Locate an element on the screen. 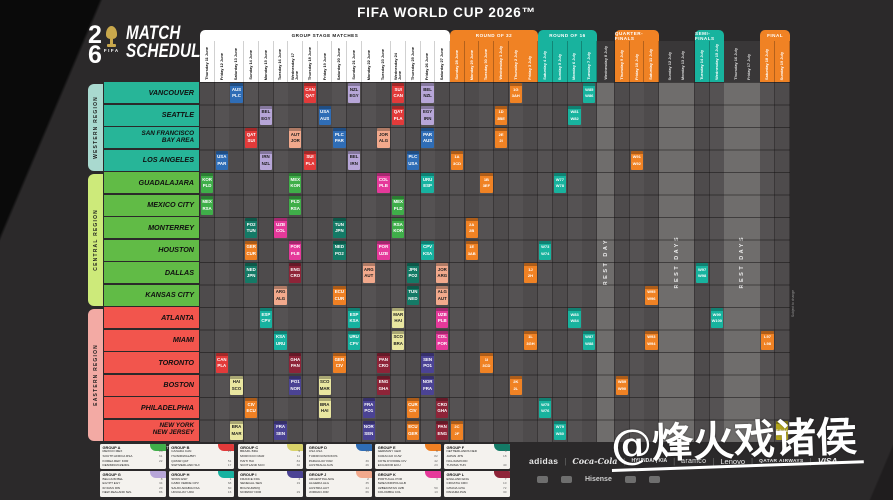 This screenshot has height=500, width=893. knockout-match-cell: 2K 2L is located at coordinates (515, 385).